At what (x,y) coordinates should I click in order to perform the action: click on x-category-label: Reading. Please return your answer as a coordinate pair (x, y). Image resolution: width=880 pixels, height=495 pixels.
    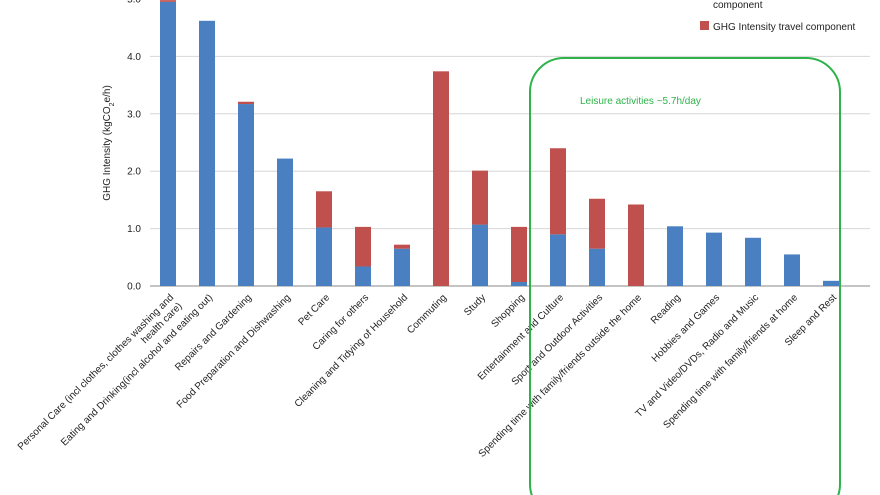
    Looking at the image, I should click on (666, 309).